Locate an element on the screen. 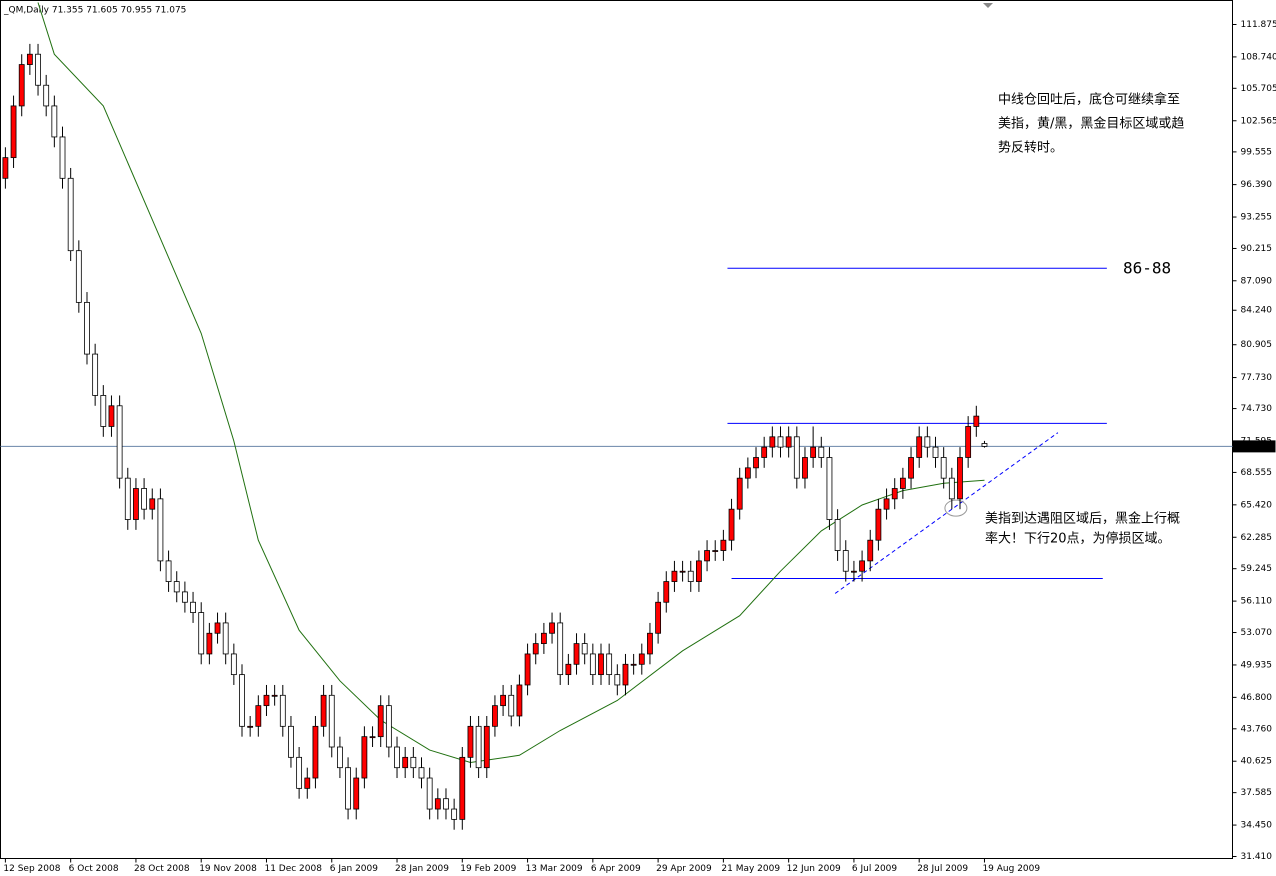  annotation: 美指到达遇阻区域后，黑金上行概 is located at coordinates (1082, 519).